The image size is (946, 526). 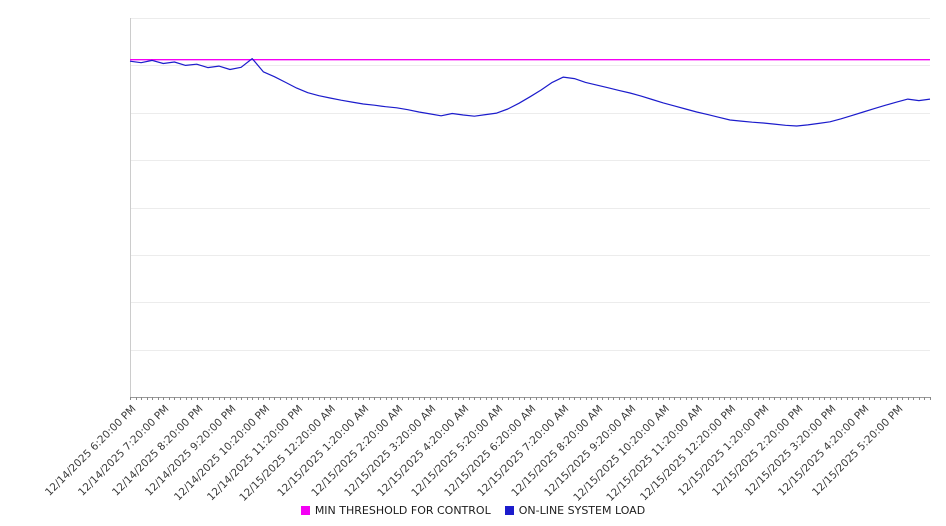 I want to click on x-tick-label: 12/15/2025 1:20:00 AM, so click(x=323, y=451).